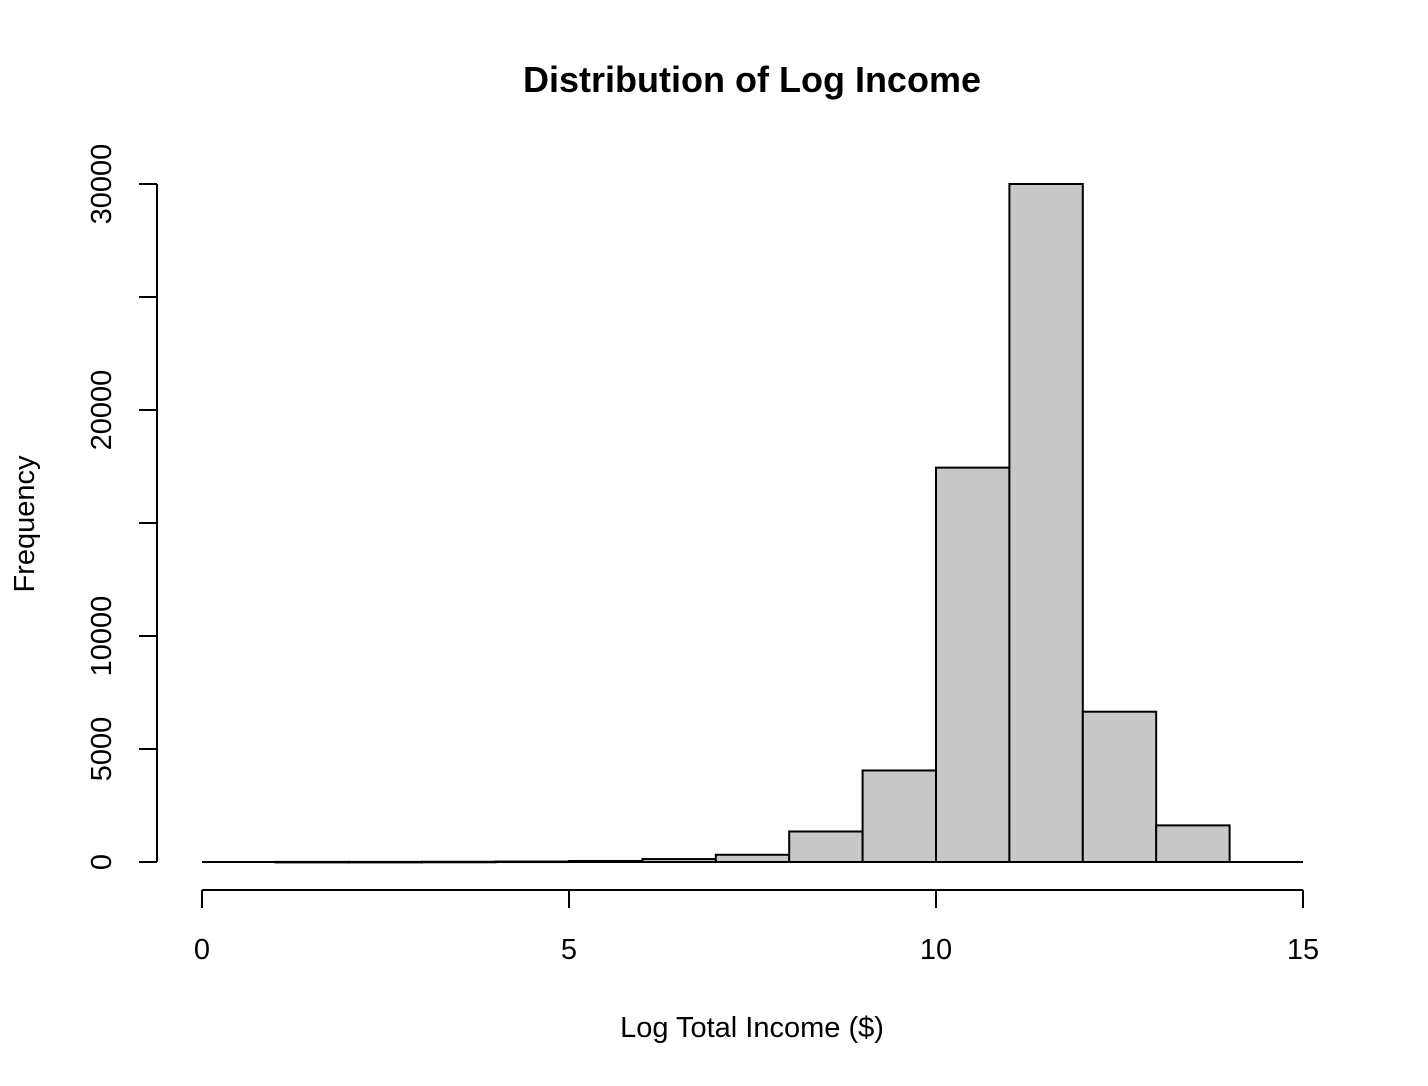 The width and height of the screenshot is (1428, 1086). Describe the element at coordinates (25, 524) in the screenshot. I see `y-axis-label: Frequency` at that location.